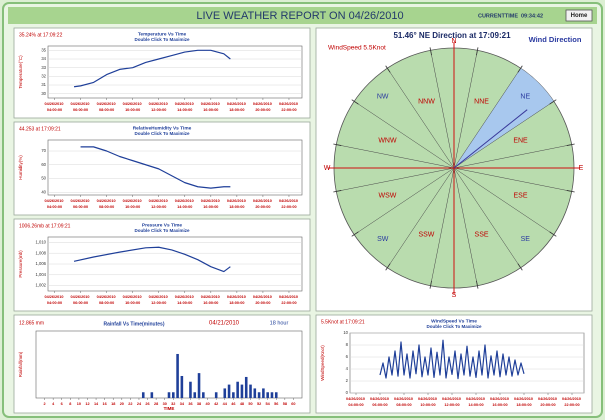  I want to click on direction-label: SSE, so click(482, 234).